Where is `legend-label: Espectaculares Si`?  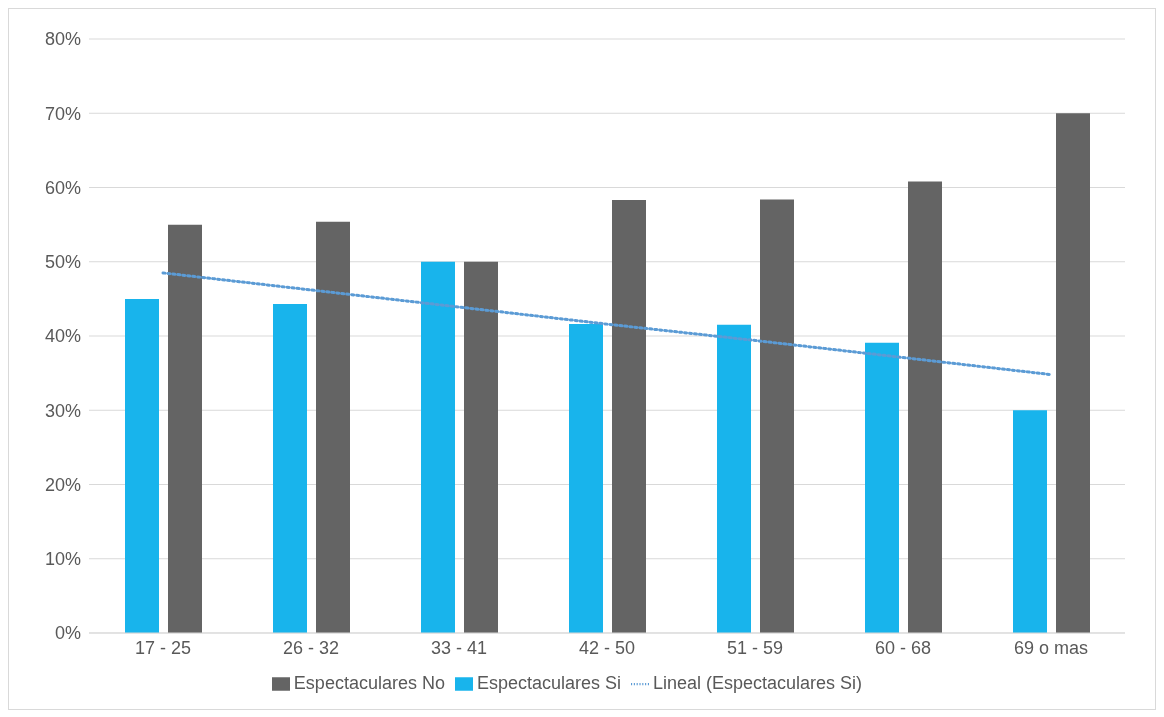 legend-label: Espectaculares Si is located at coordinates (549, 683).